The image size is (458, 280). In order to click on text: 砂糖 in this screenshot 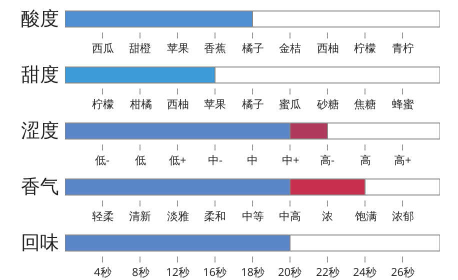, I will do `click(327, 104)`.